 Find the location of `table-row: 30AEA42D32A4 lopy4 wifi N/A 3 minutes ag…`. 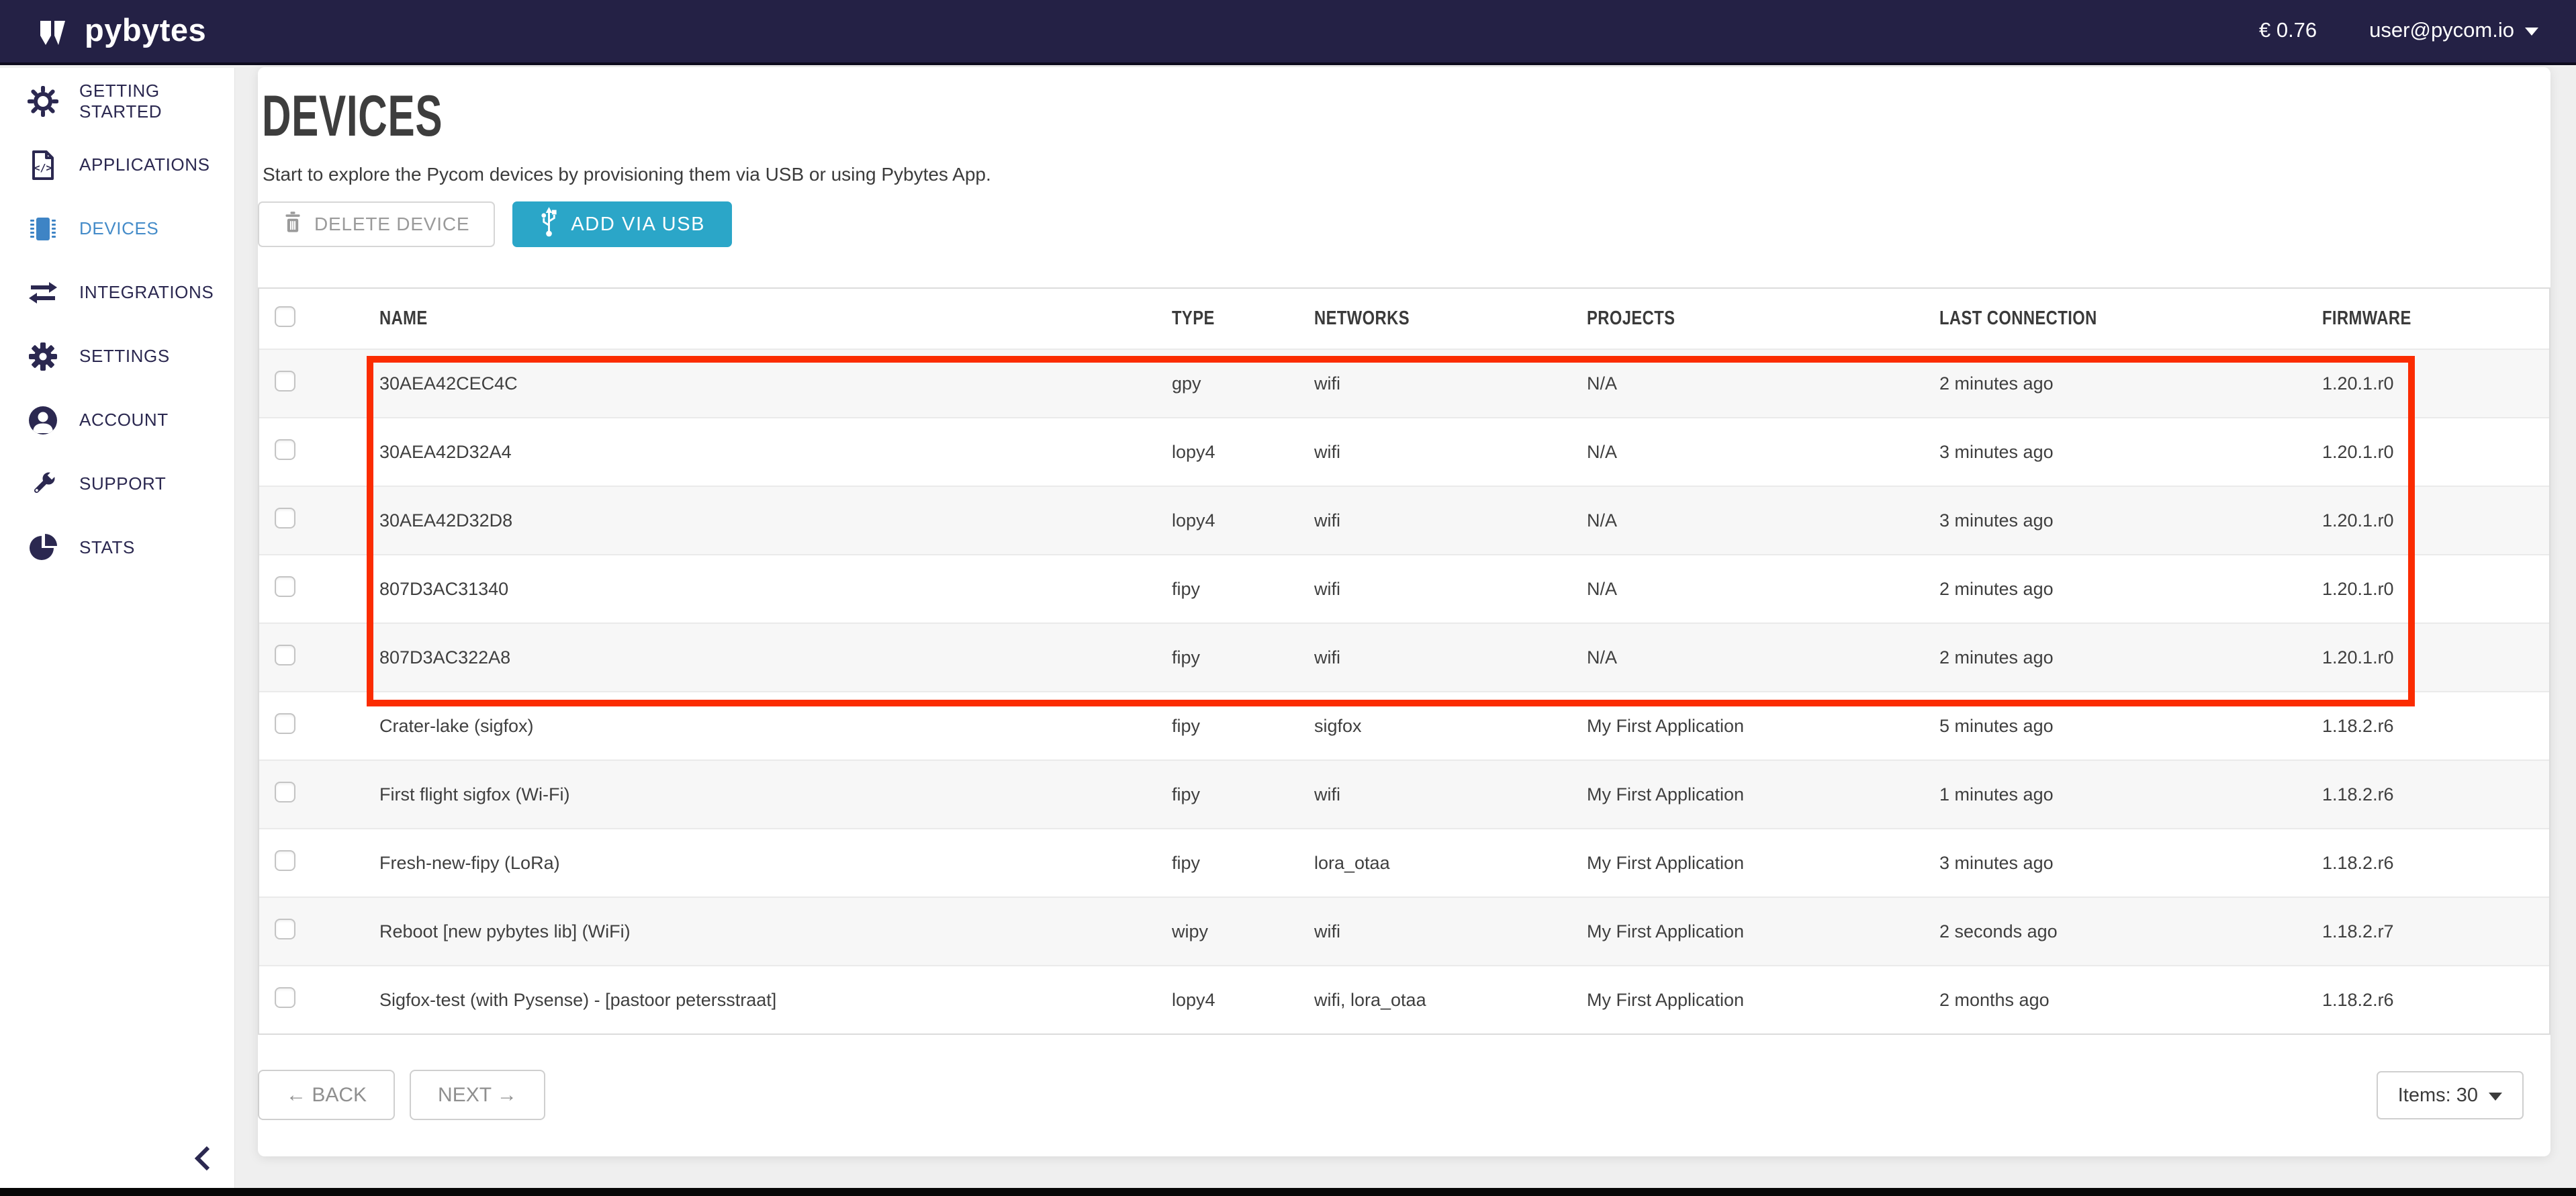

table-row: 30AEA42D32A4 lopy4 wifi N/A 3 minutes ag… is located at coordinates (1404, 451).